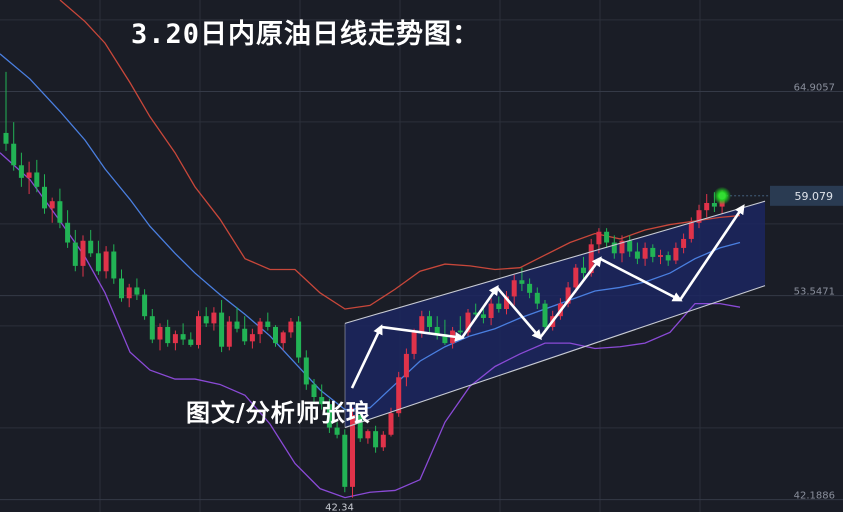 The height and width of the screenshot is (512, 843). I want to click on low-price-label: 42.34, so click(339, 507).